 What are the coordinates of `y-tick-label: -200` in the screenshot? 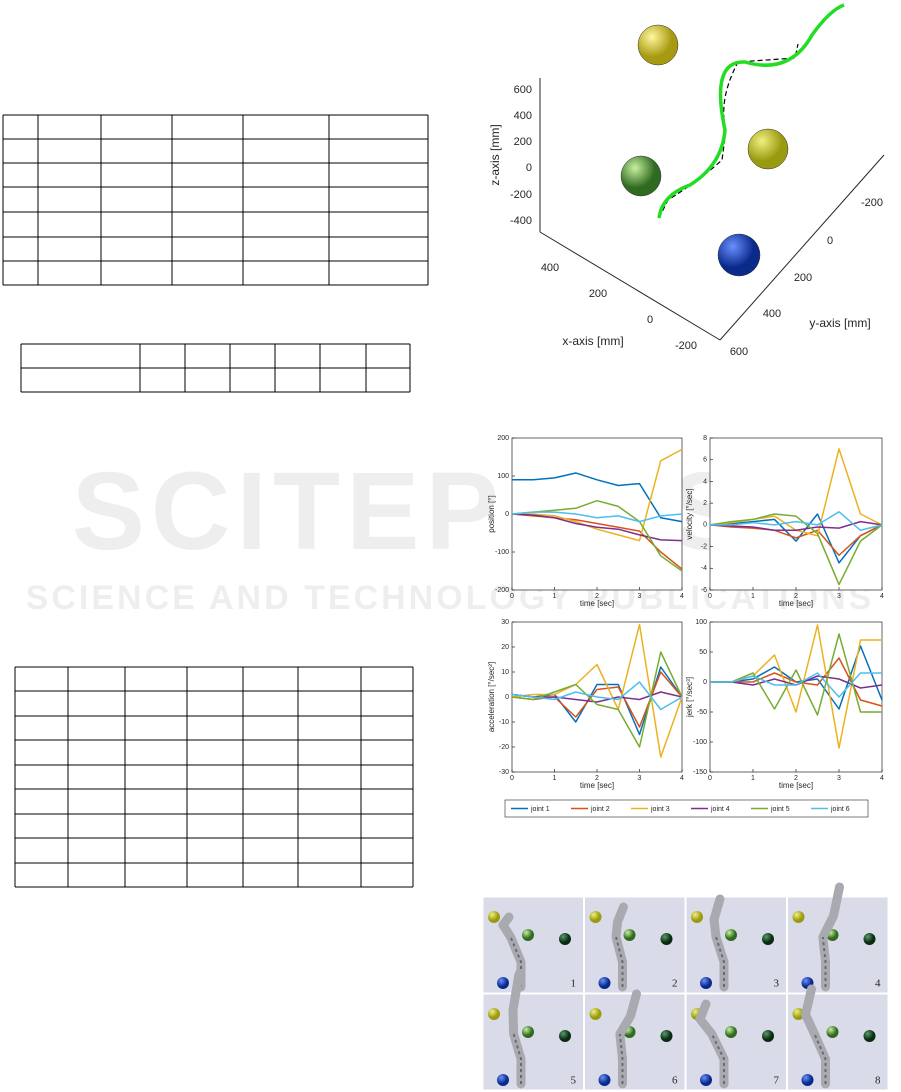 It's located at (502, 590).